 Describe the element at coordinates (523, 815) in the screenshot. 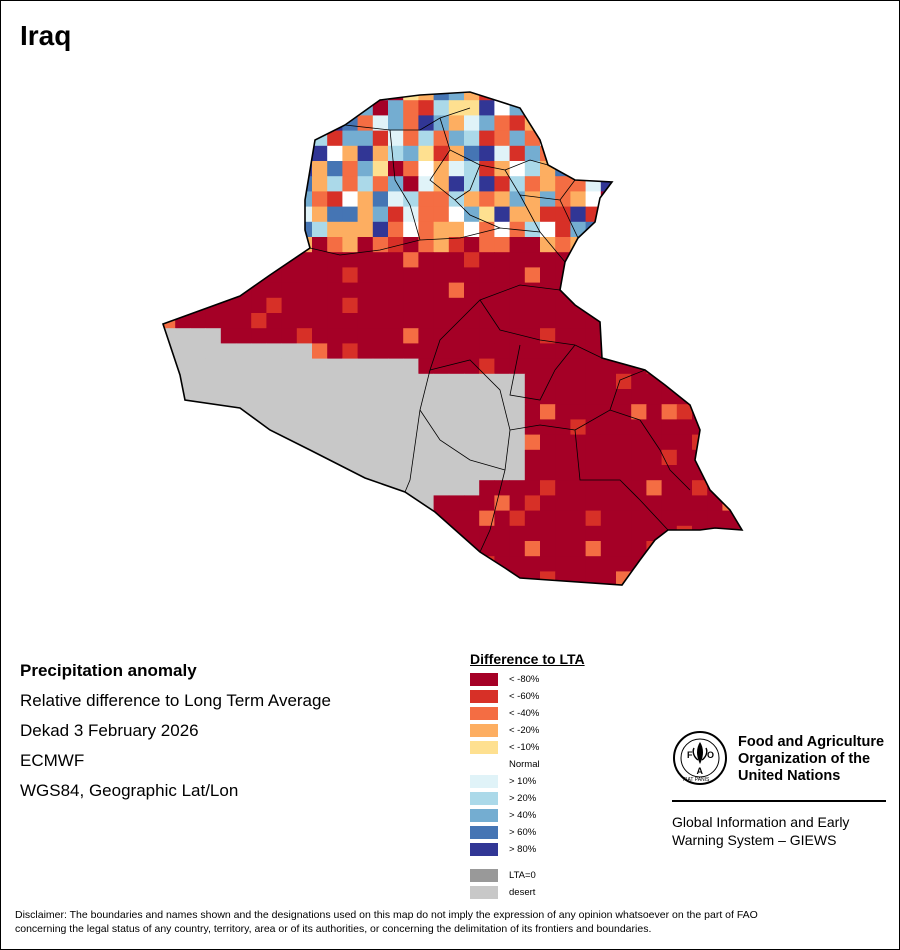

I see `legend-label: > 40%` at that location.